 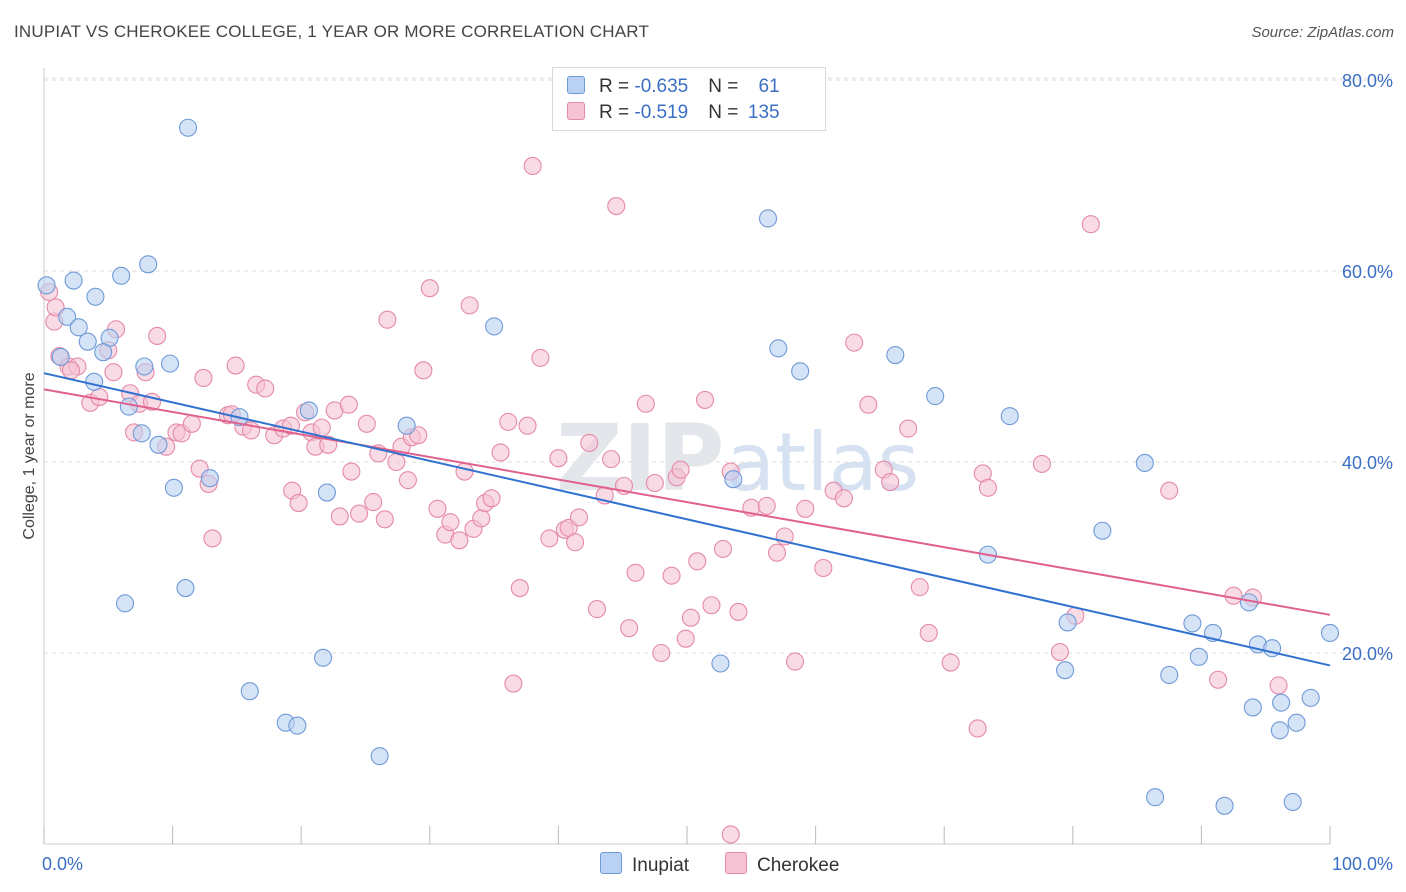 What do you see at coordinates (736, 863) in the screenshot?
I see `cherokee-swatch-bottom` at bounding box center [736, 863].